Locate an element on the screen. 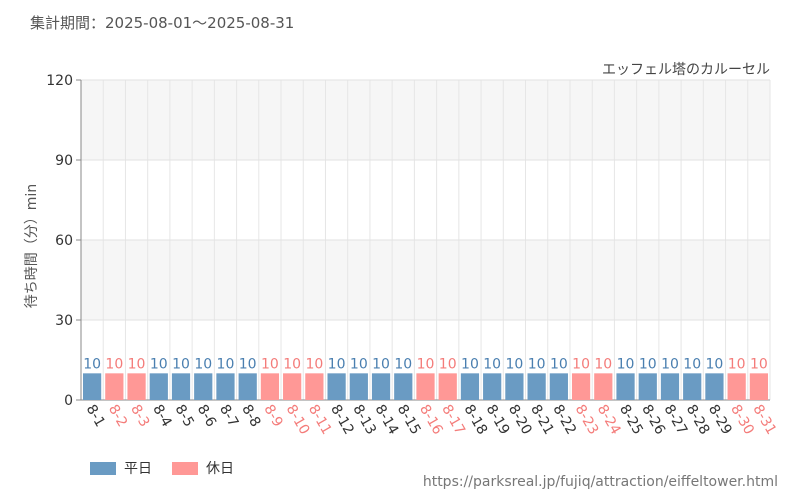 The width and height of the screenshot is (800, 500). value-label-8-12: 10 is located at coordinates (337, 364).